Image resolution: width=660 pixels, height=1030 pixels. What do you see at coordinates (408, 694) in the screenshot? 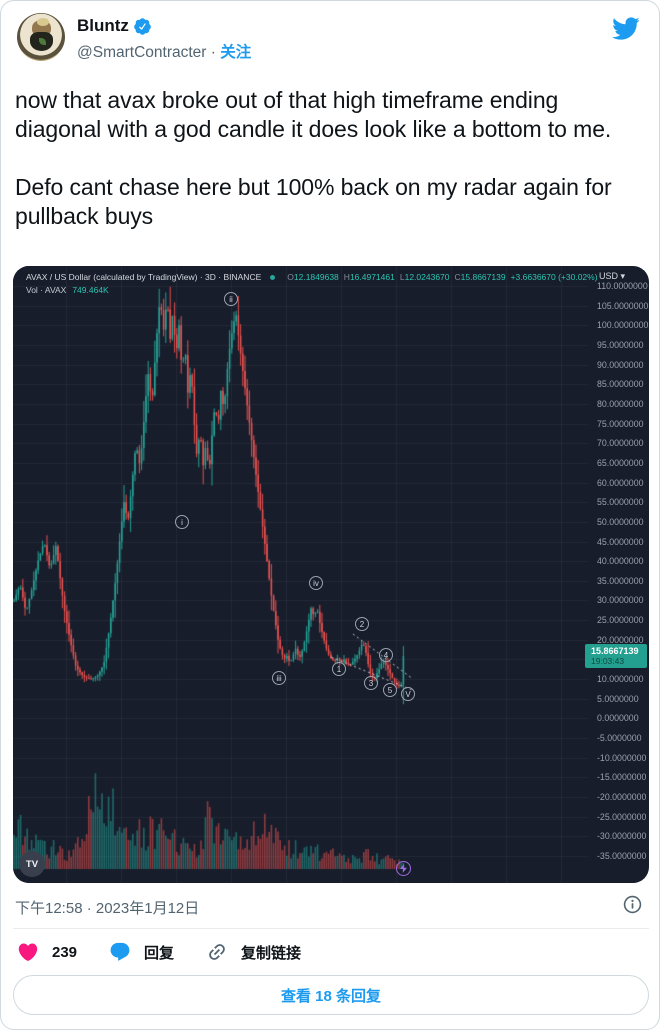
I see `wave-label-V: V` at bounding box center [408, 694].